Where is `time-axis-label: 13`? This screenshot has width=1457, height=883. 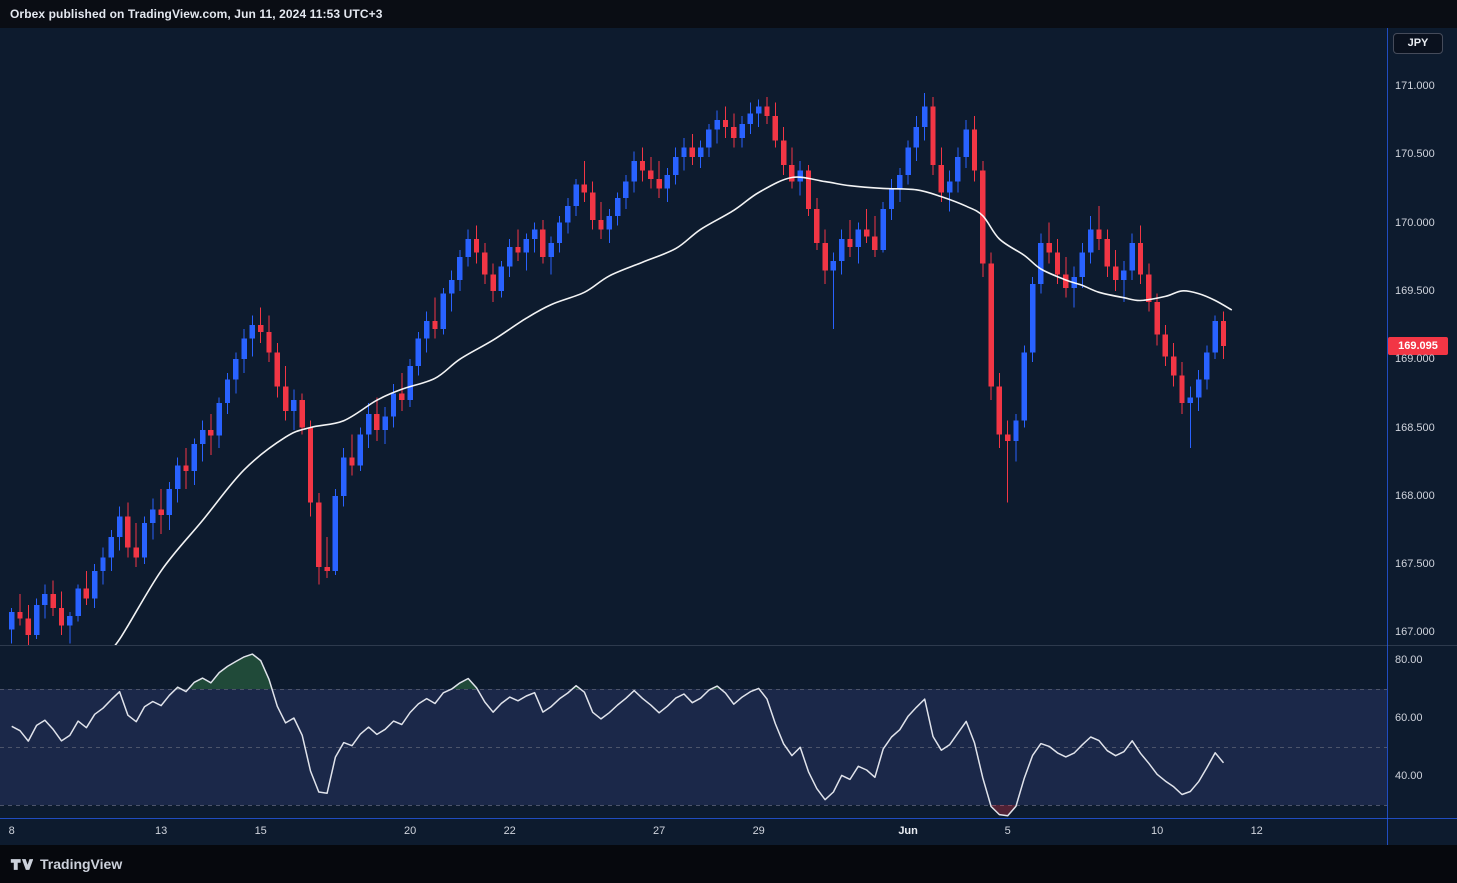 time-axis-label: 13 is located at coordinates (161, 831).